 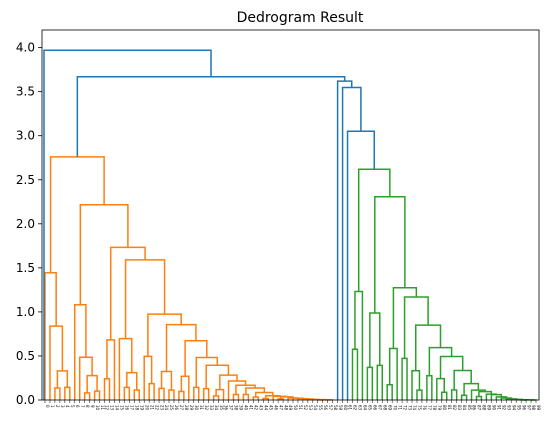 I want to click on x-leaf-label: 76, so click(x=424, y=408).